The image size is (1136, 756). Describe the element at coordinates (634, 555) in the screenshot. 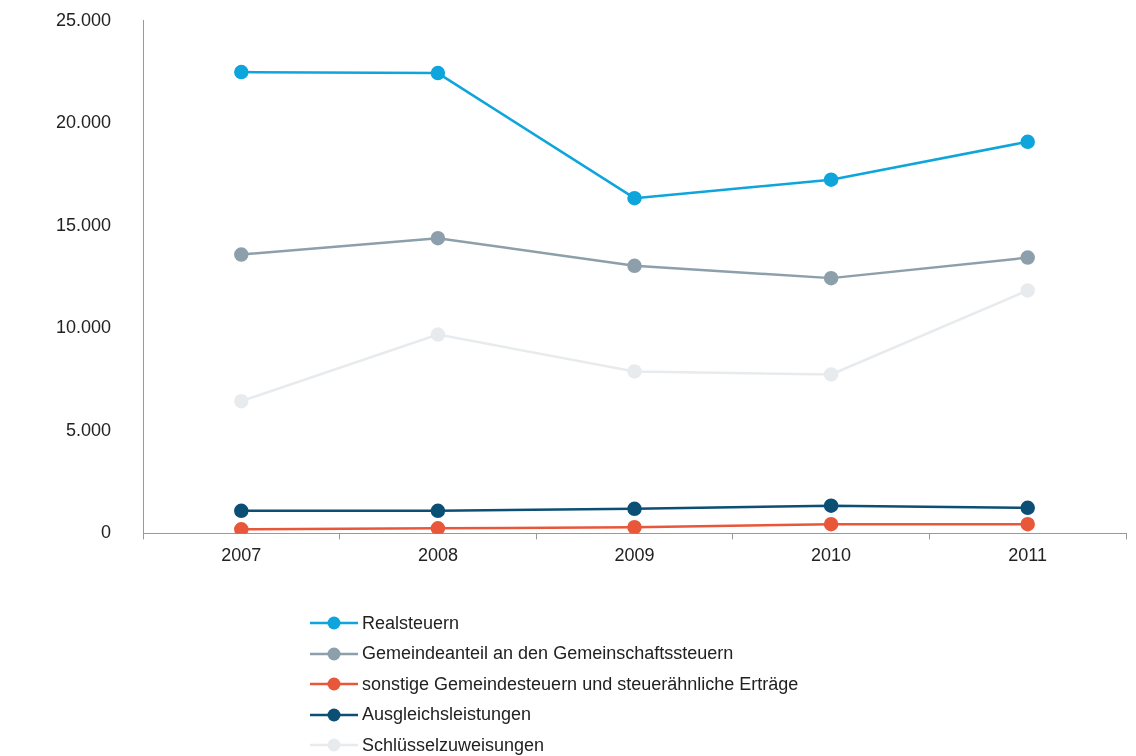

I see `x-tick-label: 2009` at that location.